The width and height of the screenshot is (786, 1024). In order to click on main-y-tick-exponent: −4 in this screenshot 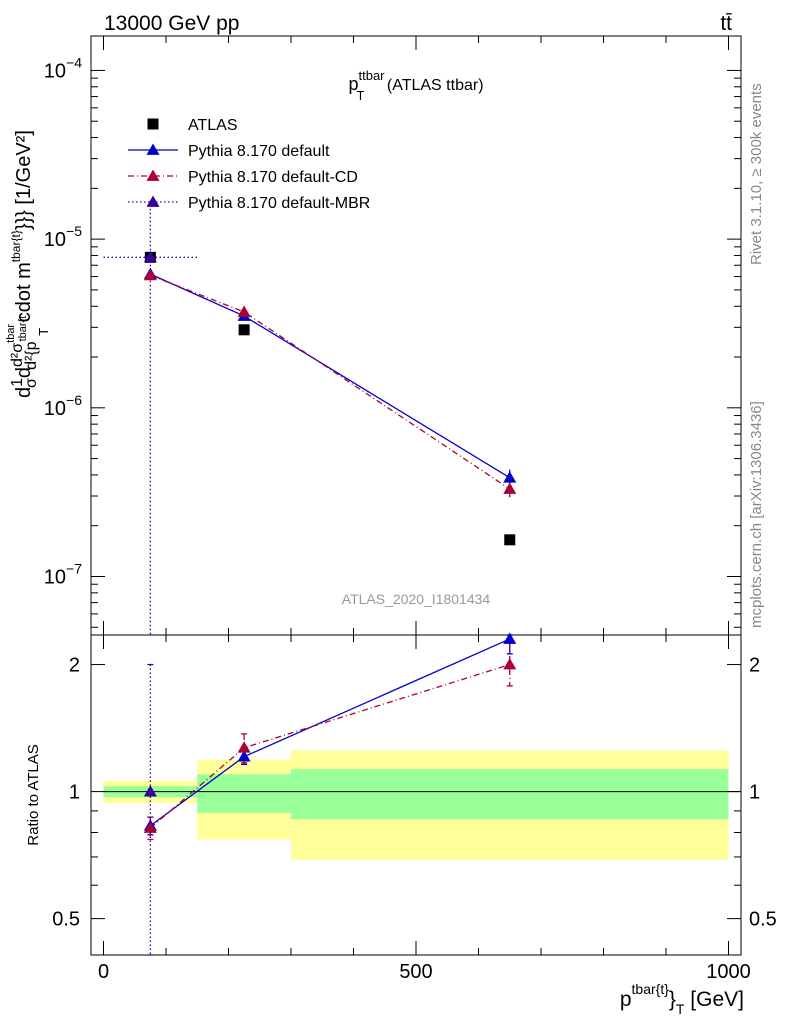, I will do `click(74, 62)`.